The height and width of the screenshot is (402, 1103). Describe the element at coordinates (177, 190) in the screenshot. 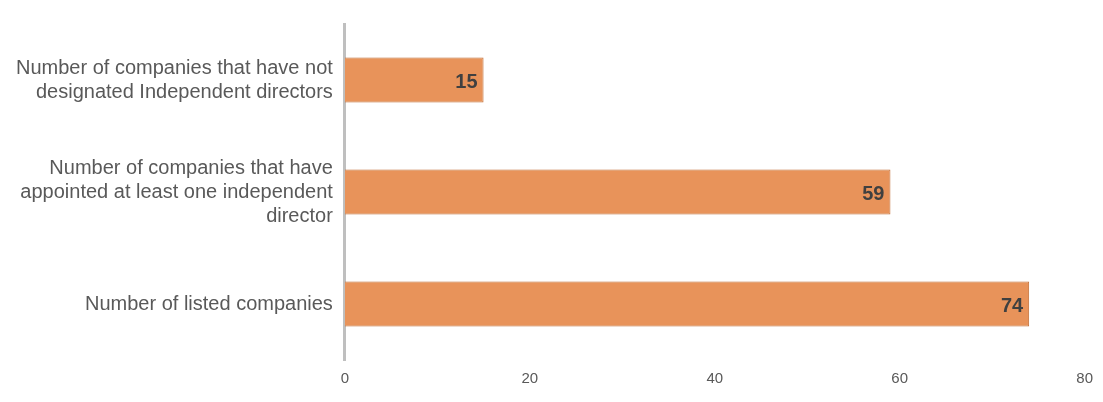

I see `y-tick-label: Number of companies that have appointed at least one independent director` at that location.